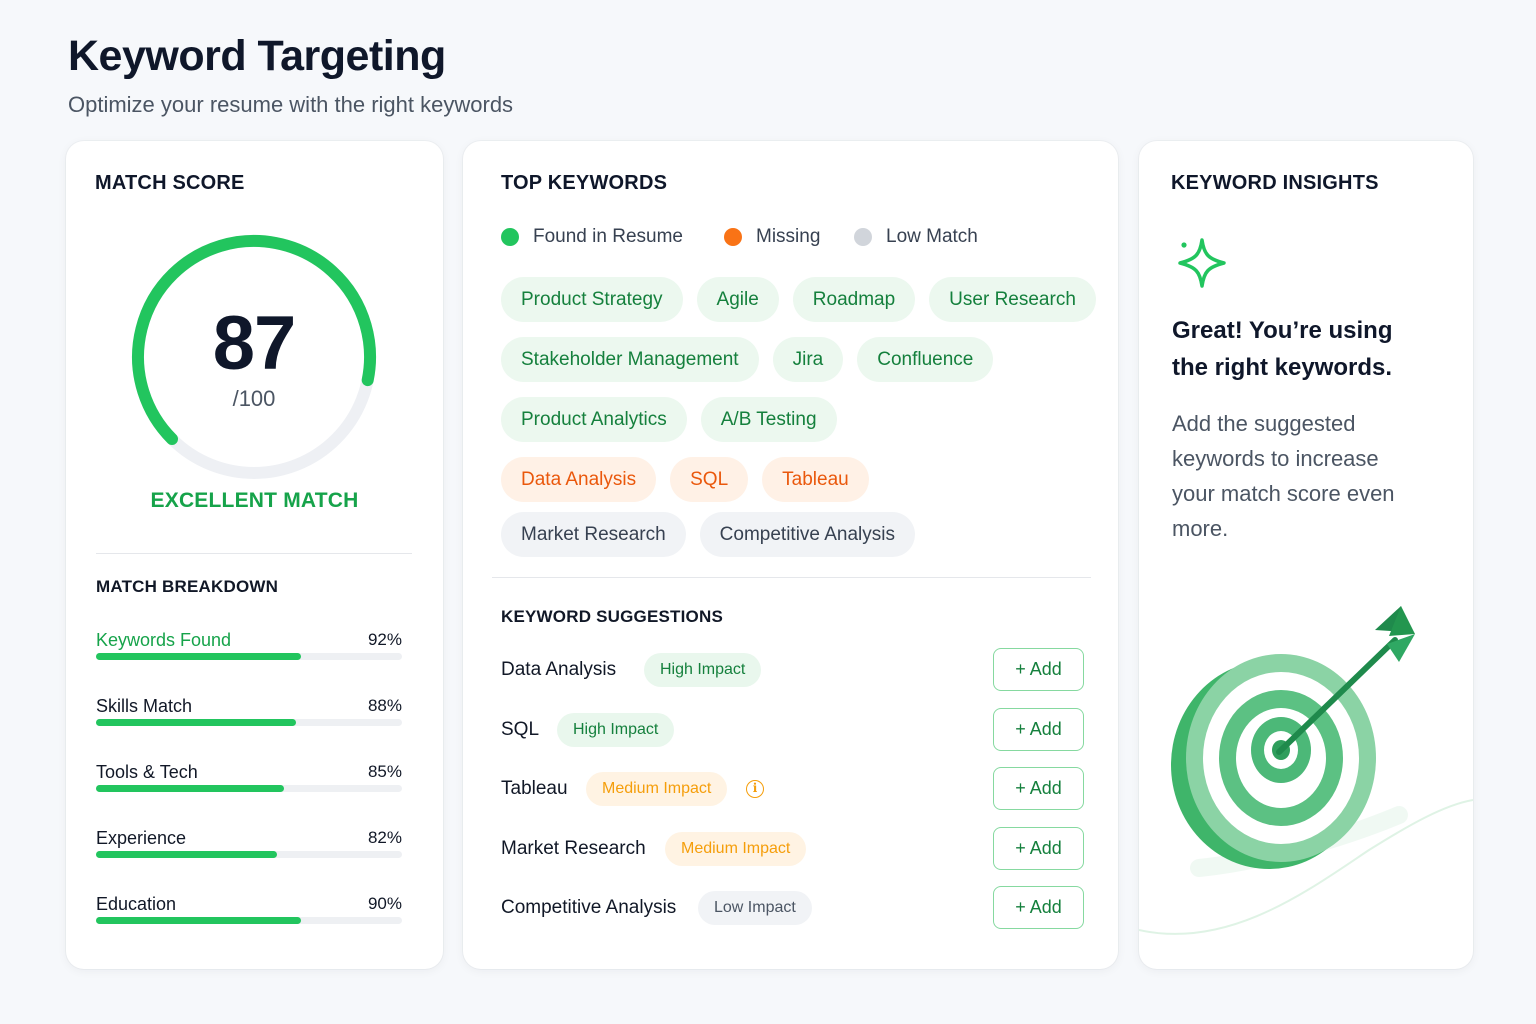 The height and width of the screenshot is (1024, 1536). I want to click on match-score-gauge, so click(254, 356).